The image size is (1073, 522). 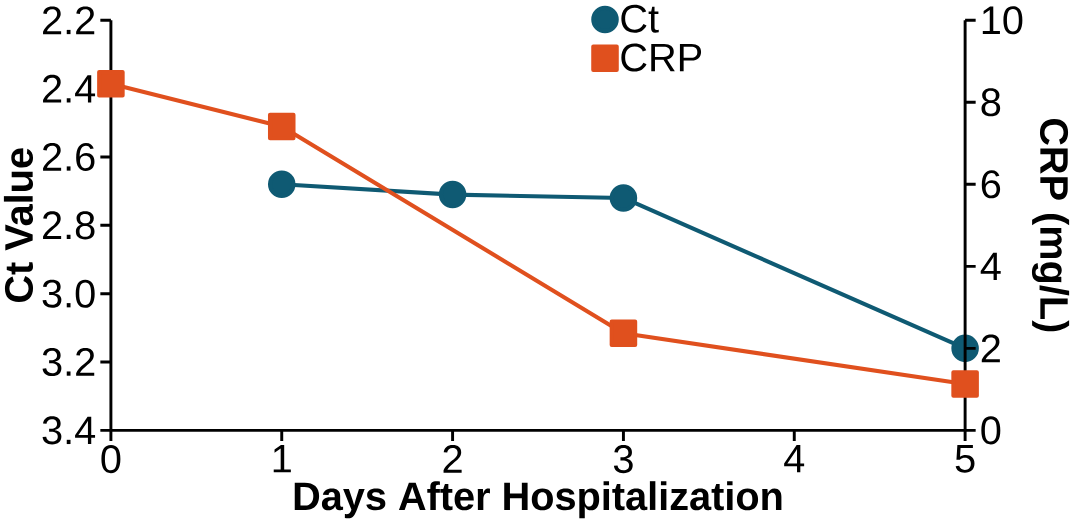 I want to click on x-tick-label: 1, so click(x=282, y=459).